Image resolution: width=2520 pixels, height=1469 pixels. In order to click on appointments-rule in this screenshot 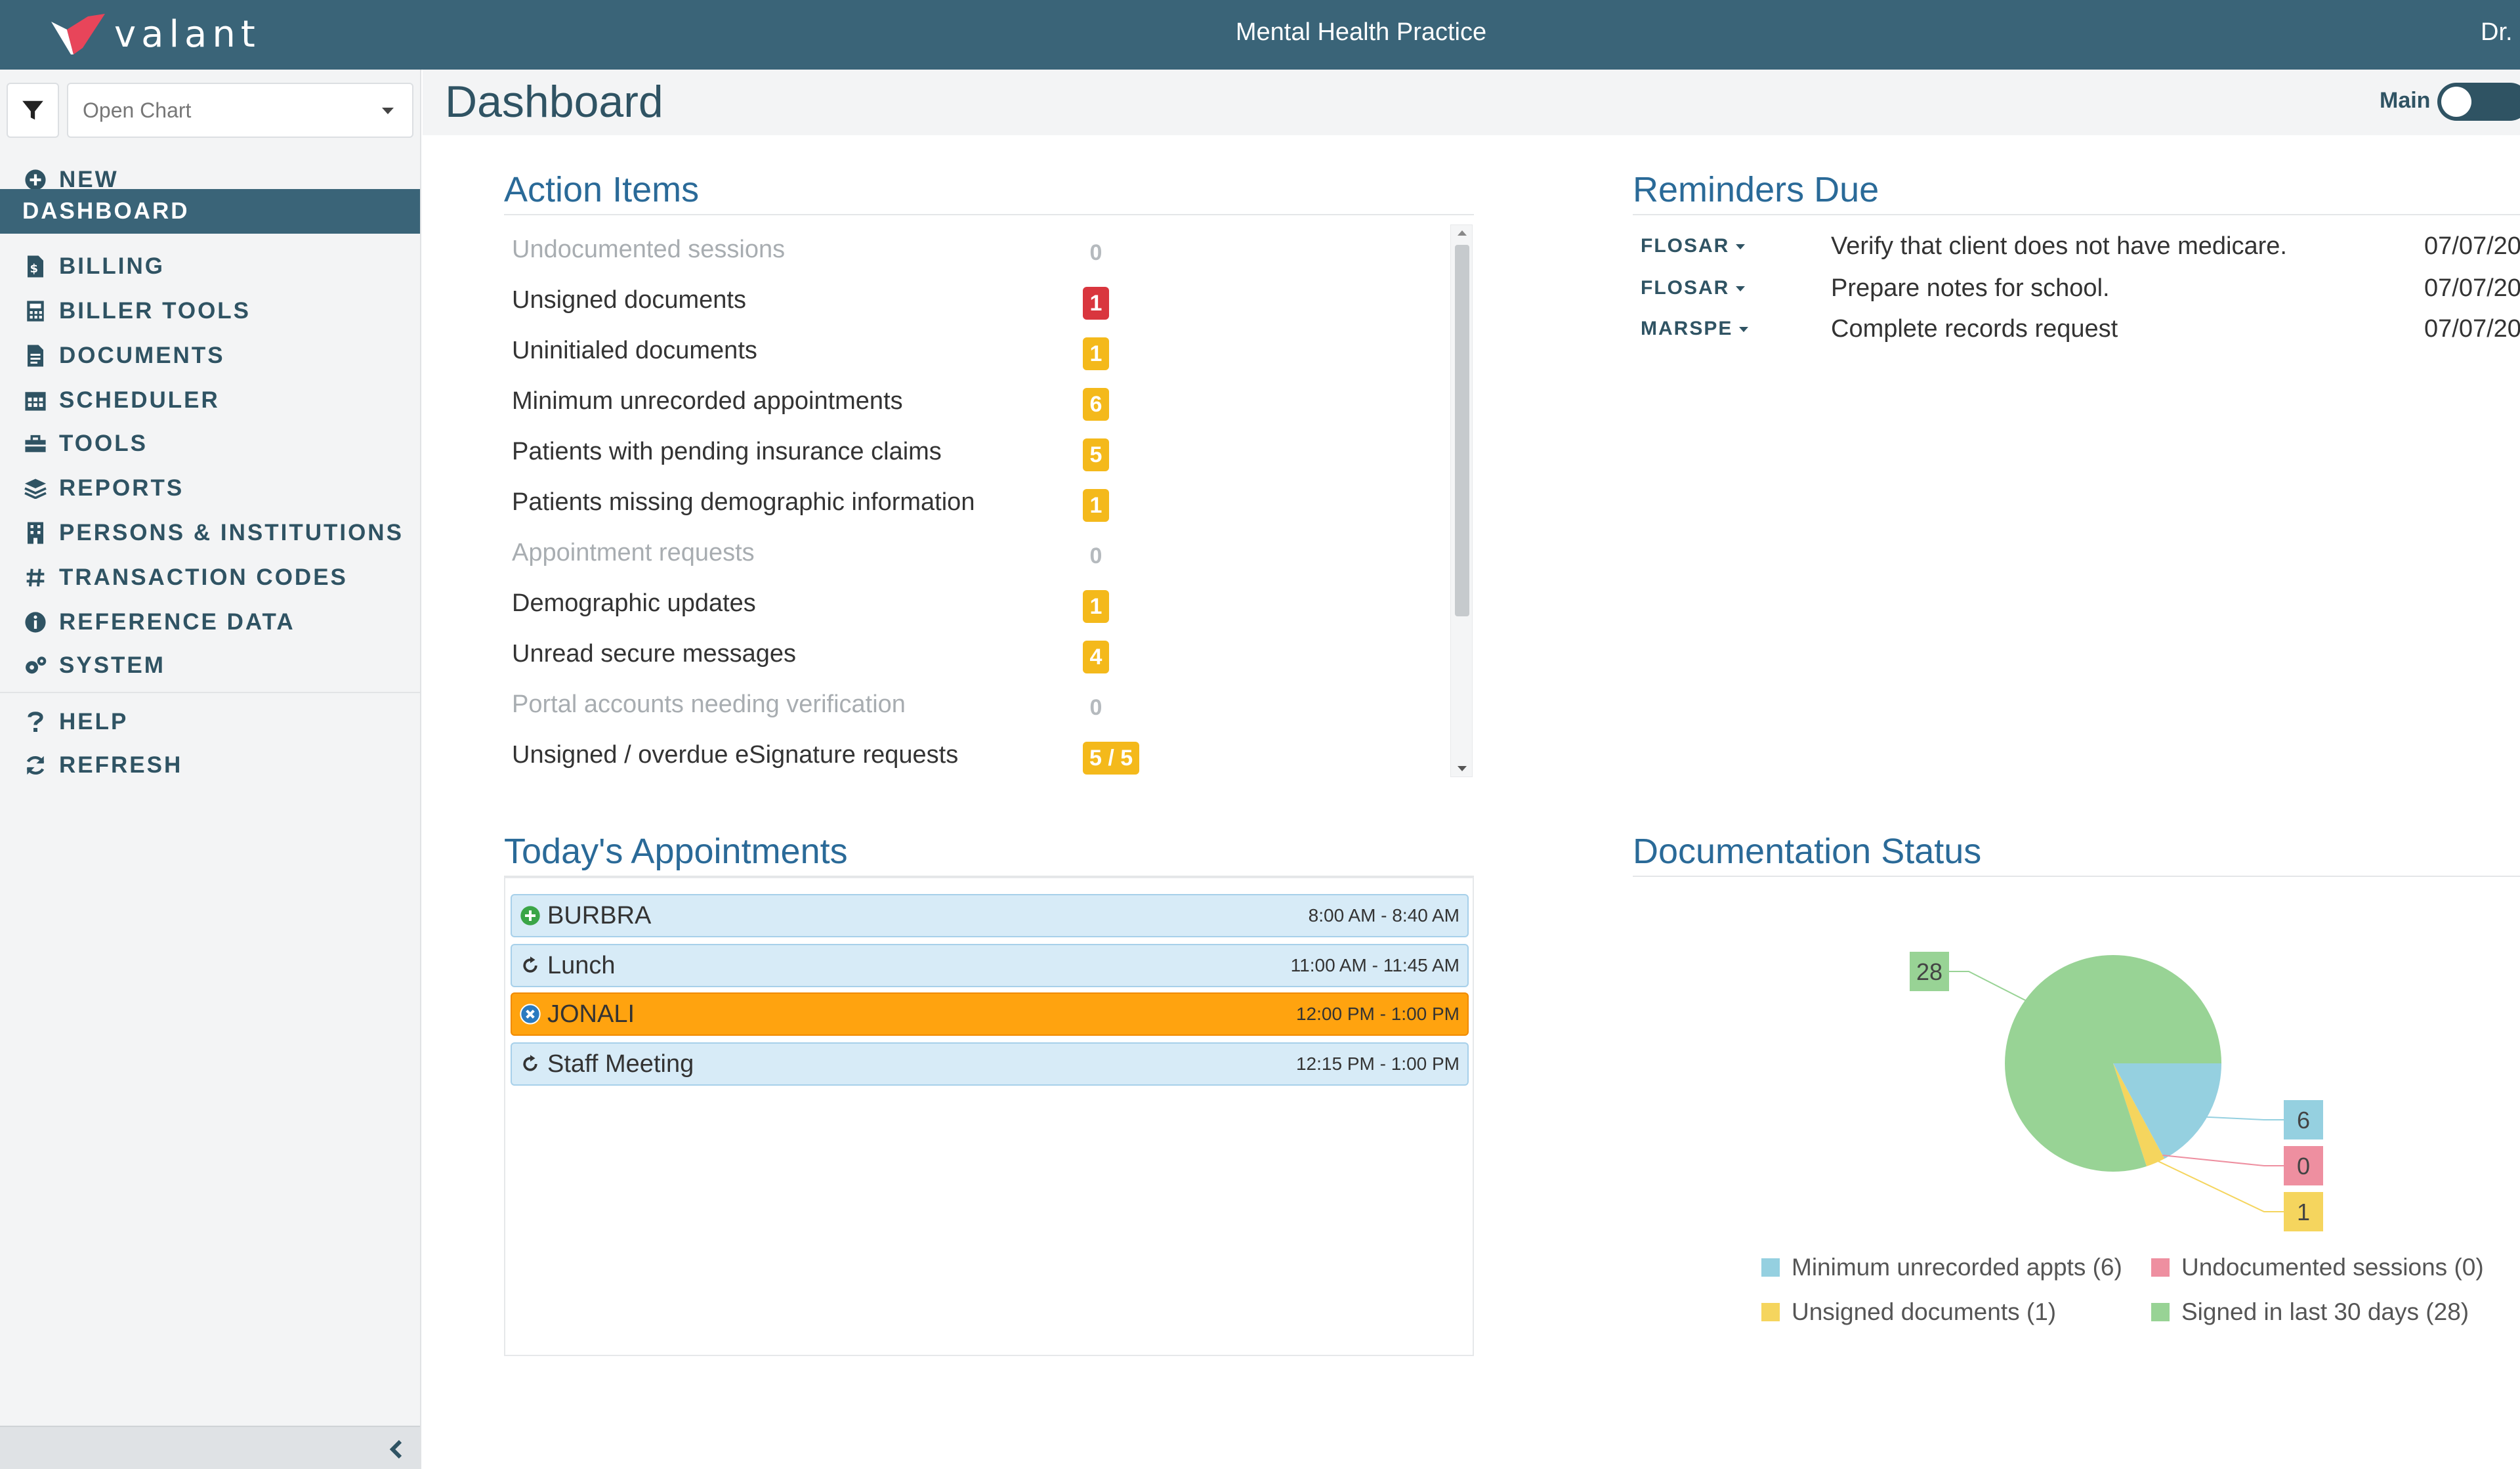, I will do `click(989, 877)`.